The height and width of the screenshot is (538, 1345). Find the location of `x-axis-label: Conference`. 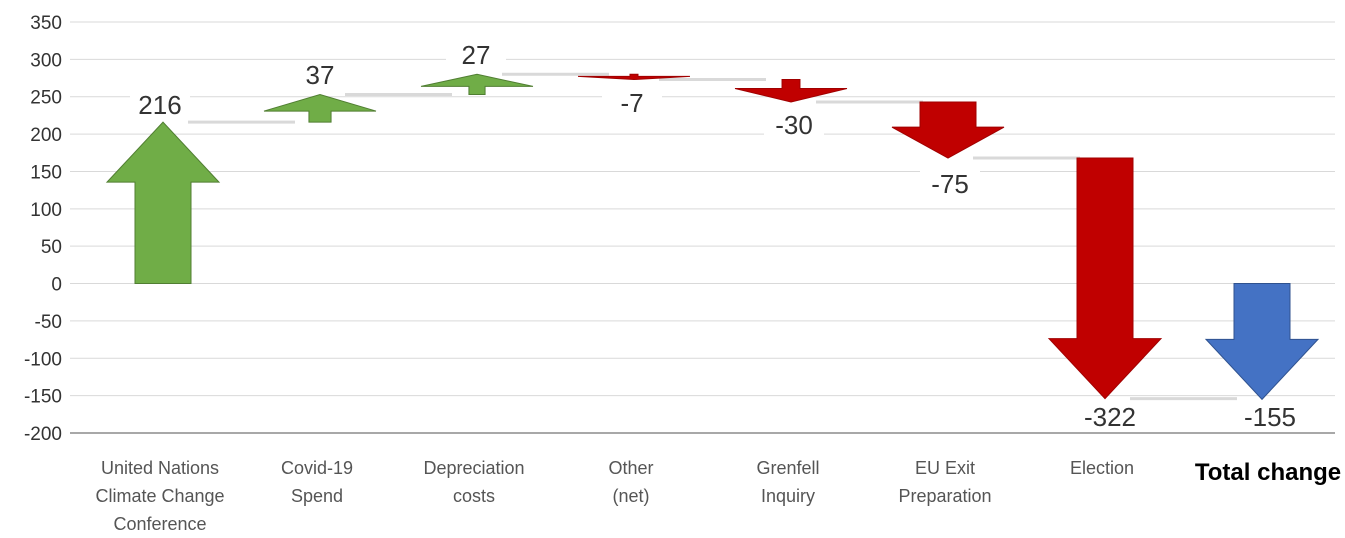

x-axis-label: Conference is located at coordinates (159, 523).